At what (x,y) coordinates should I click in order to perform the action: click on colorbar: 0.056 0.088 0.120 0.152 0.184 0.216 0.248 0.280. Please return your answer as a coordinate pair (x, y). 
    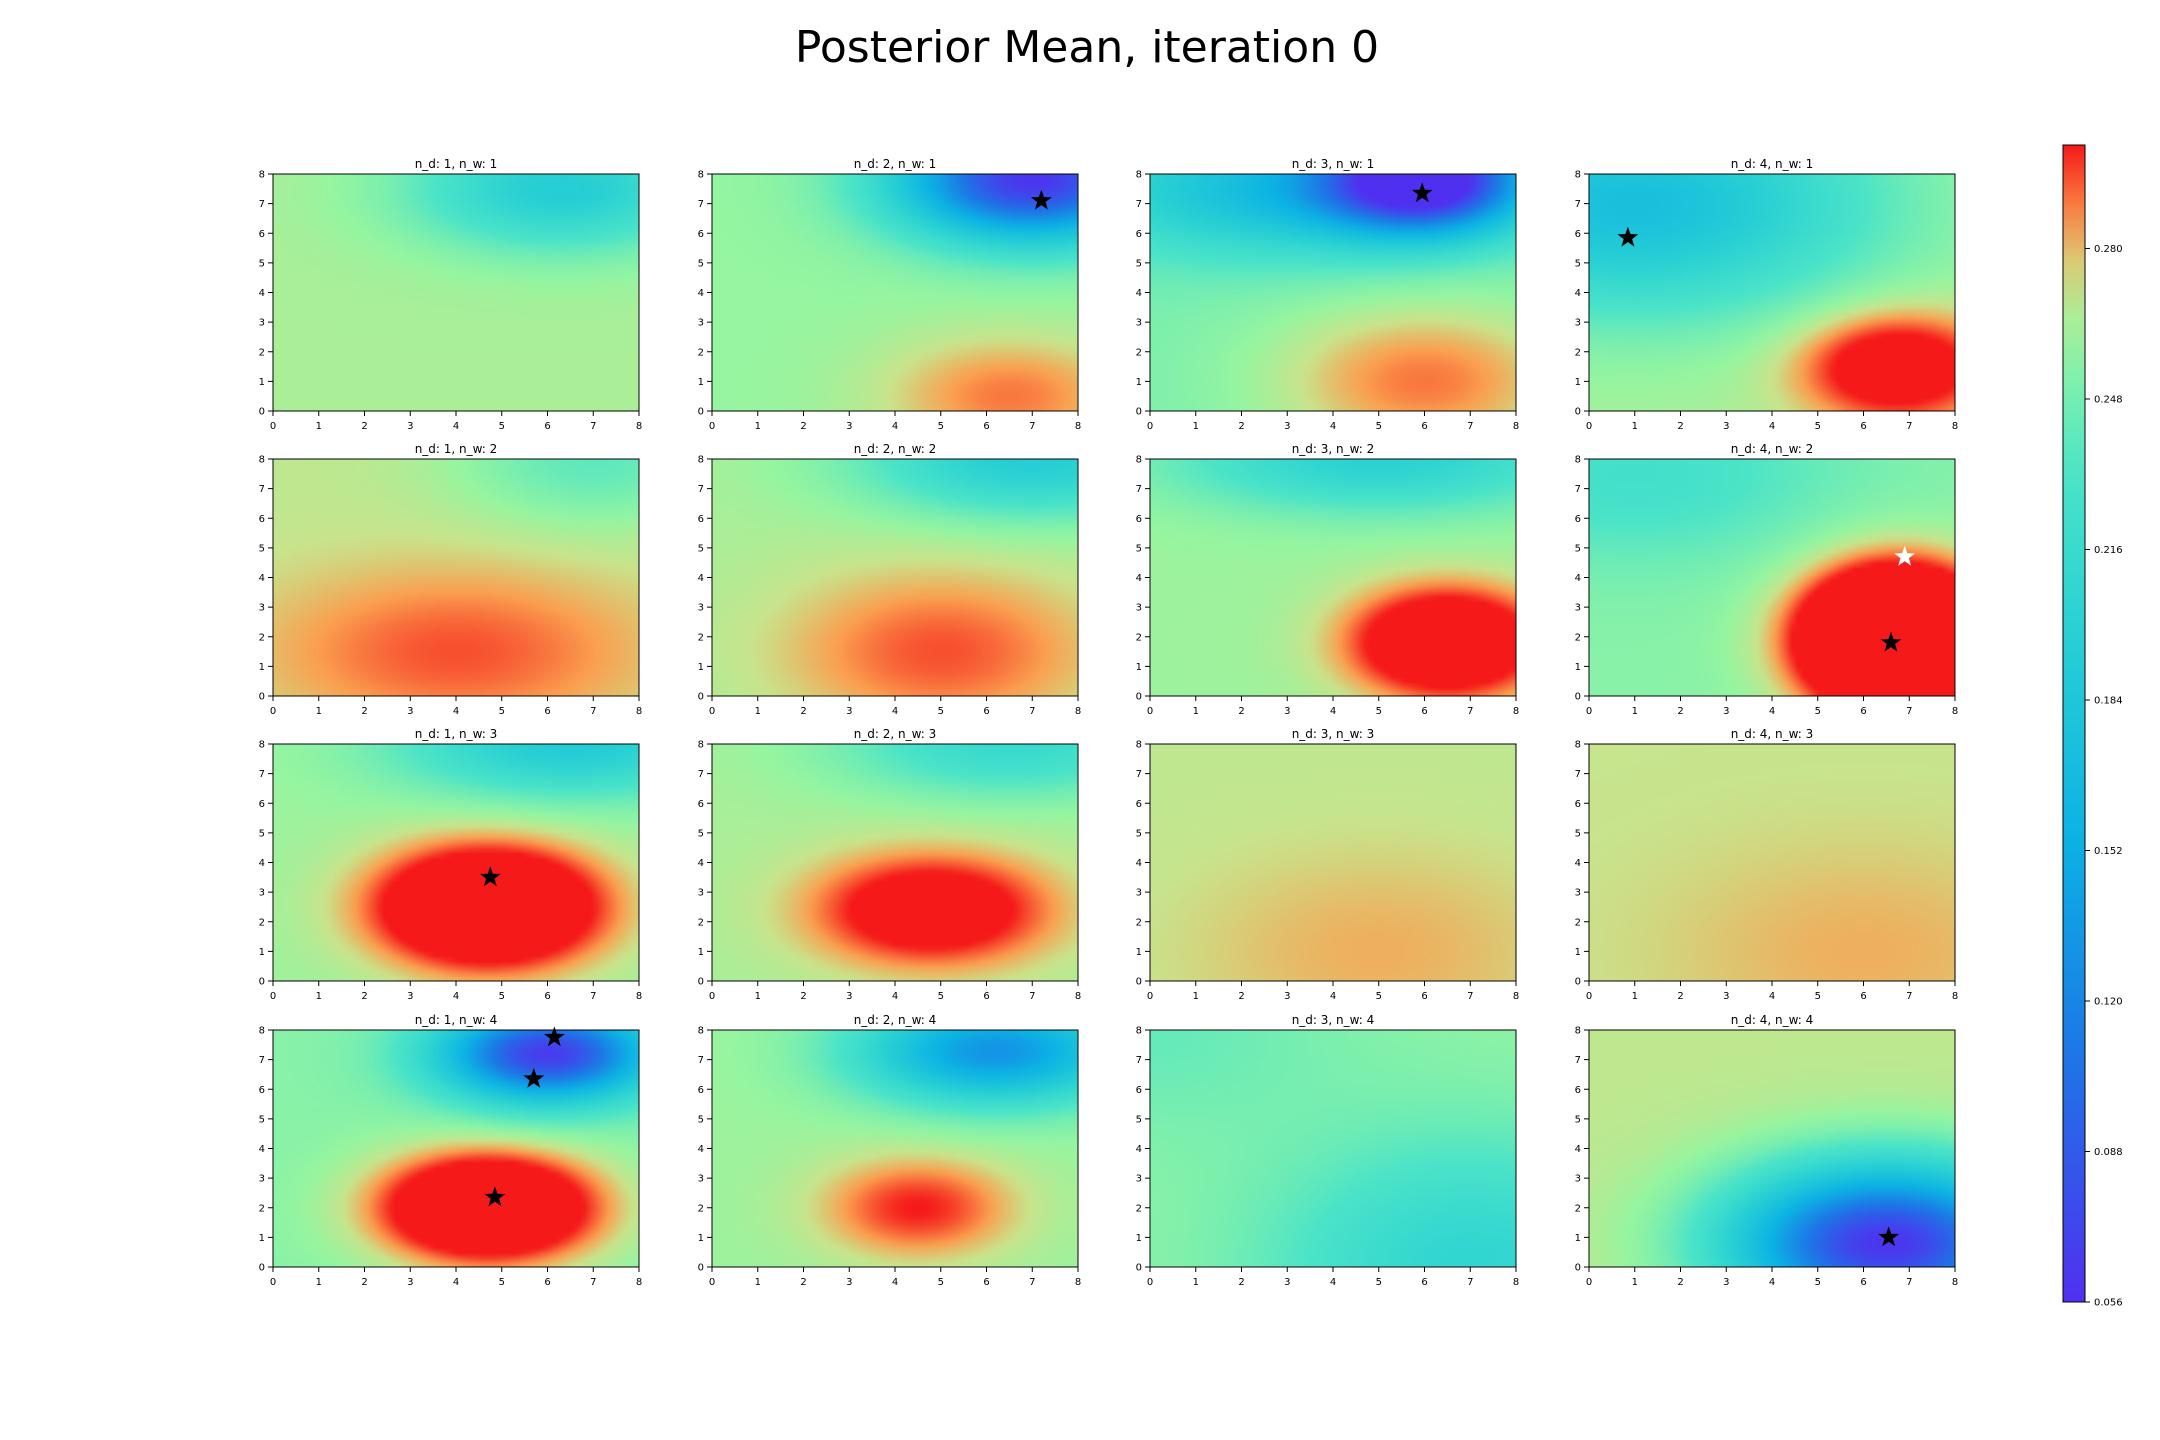
    Looking at the image, I should click on (2092, 726).